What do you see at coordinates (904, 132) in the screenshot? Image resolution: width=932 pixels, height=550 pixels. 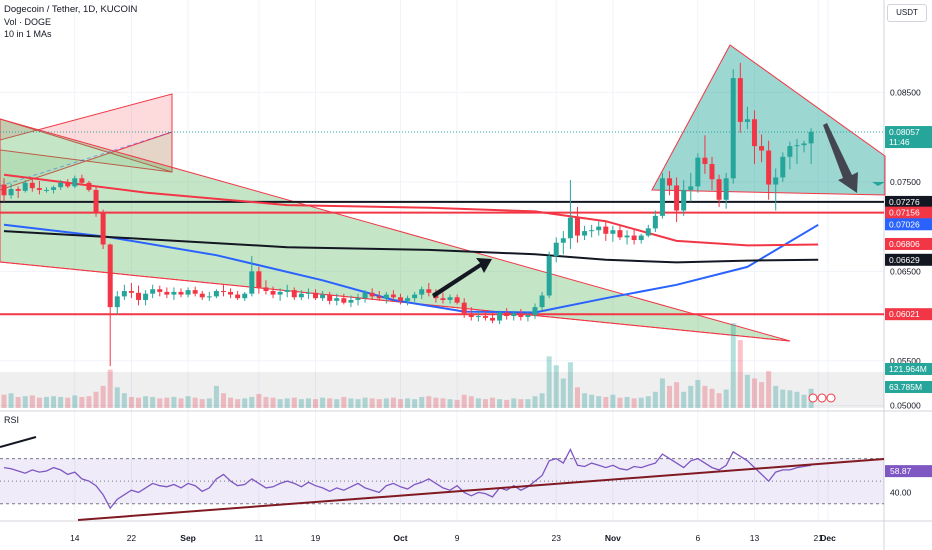 I see `price-label-text: 0.08057` at bounding box center [904, 132].